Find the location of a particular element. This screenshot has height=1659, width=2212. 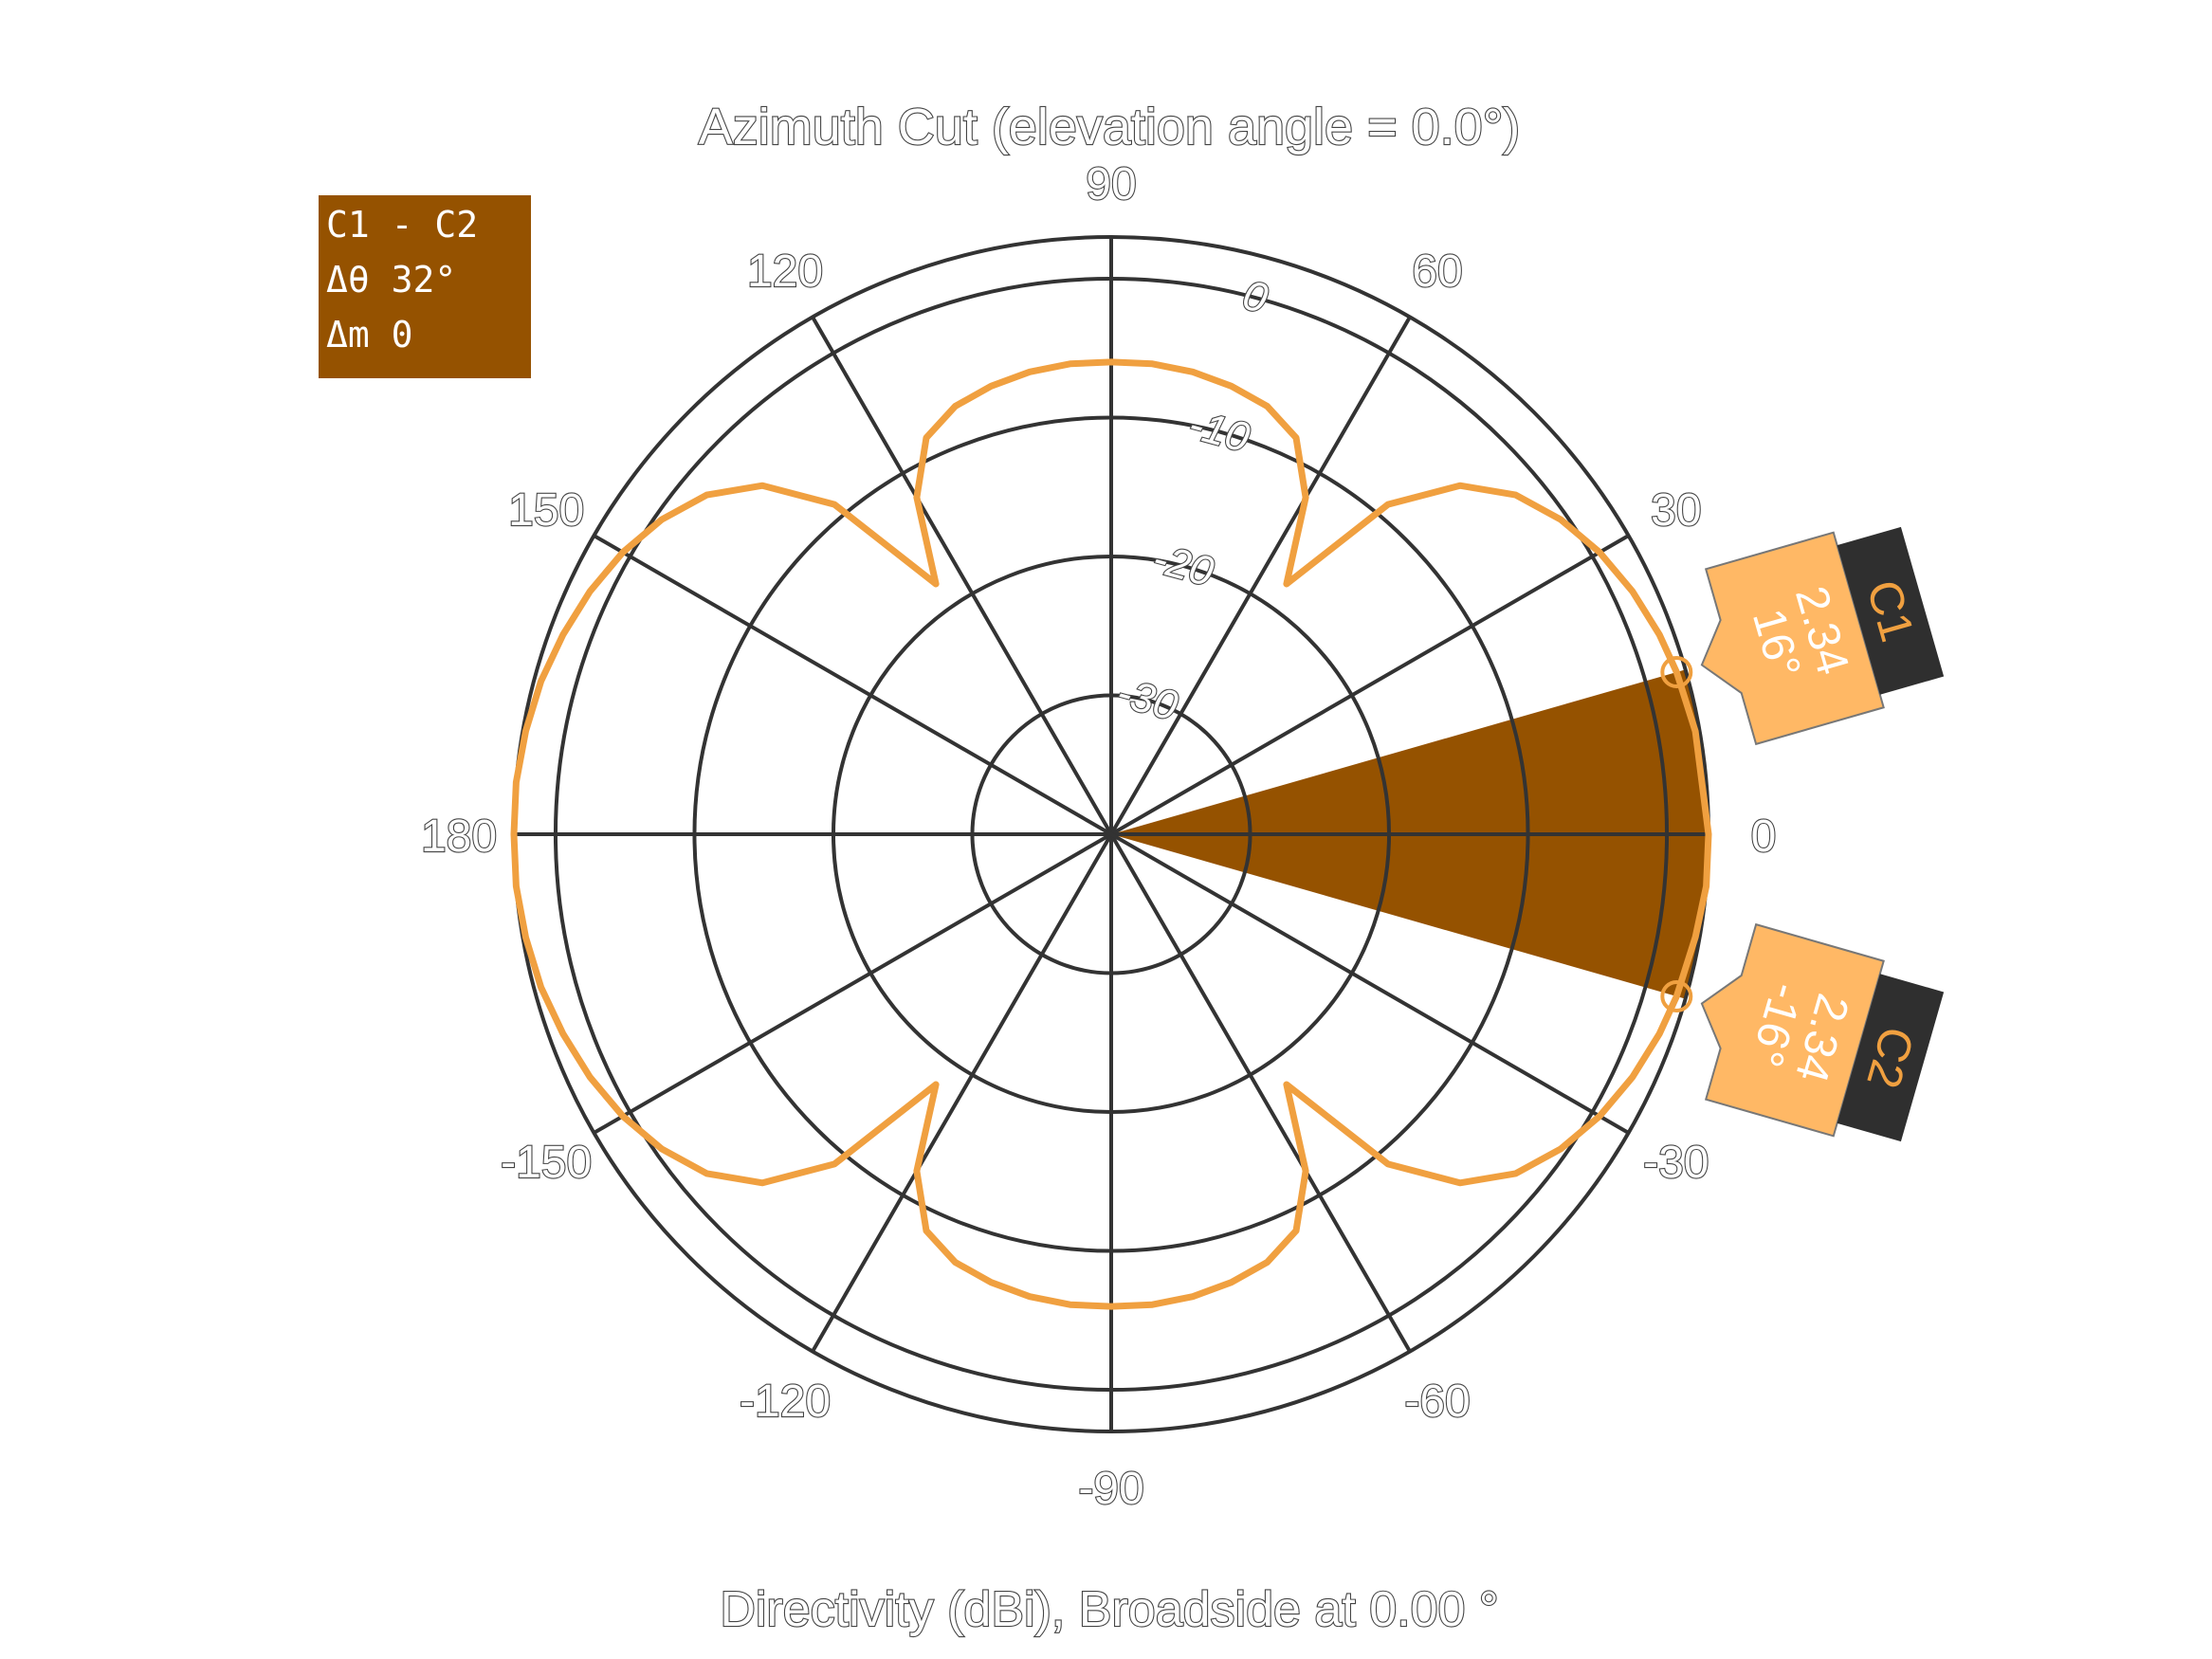

delta-line-angle: Δθ 32° is located at coordinates (391, 280).